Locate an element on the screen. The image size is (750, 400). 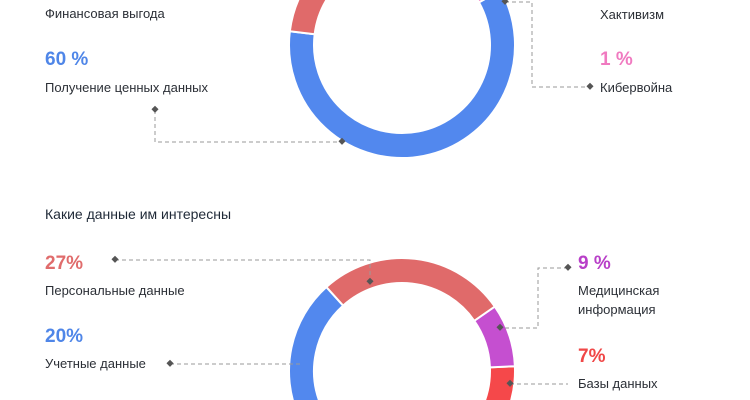
value-label: 20% is located at coordinates (64, 336).